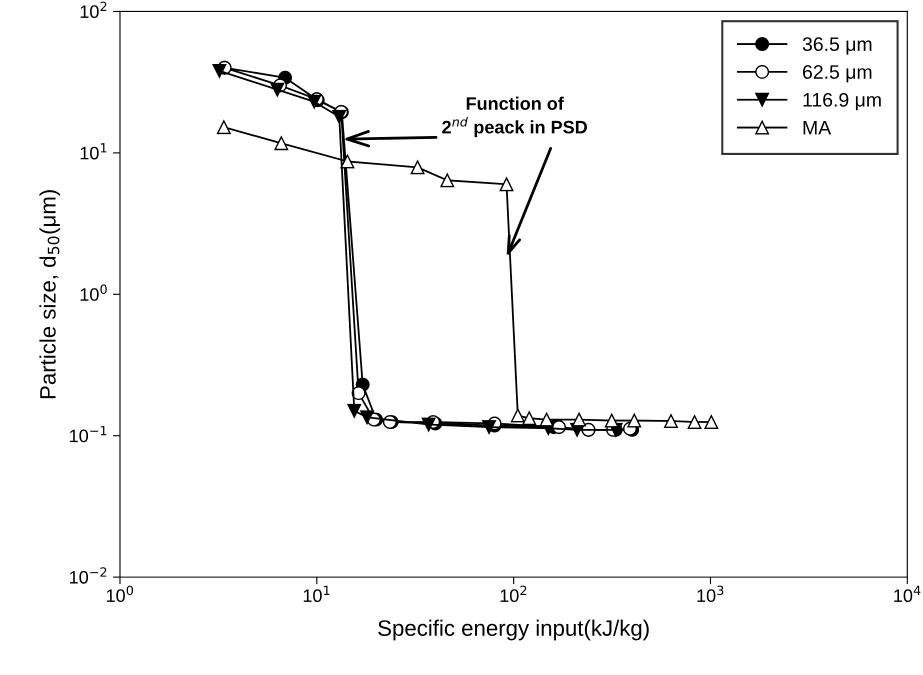  Describe the element at coordinates (93, 151) in the screenshot. I see `y-tick-label: 10$^{1}$` at that location.